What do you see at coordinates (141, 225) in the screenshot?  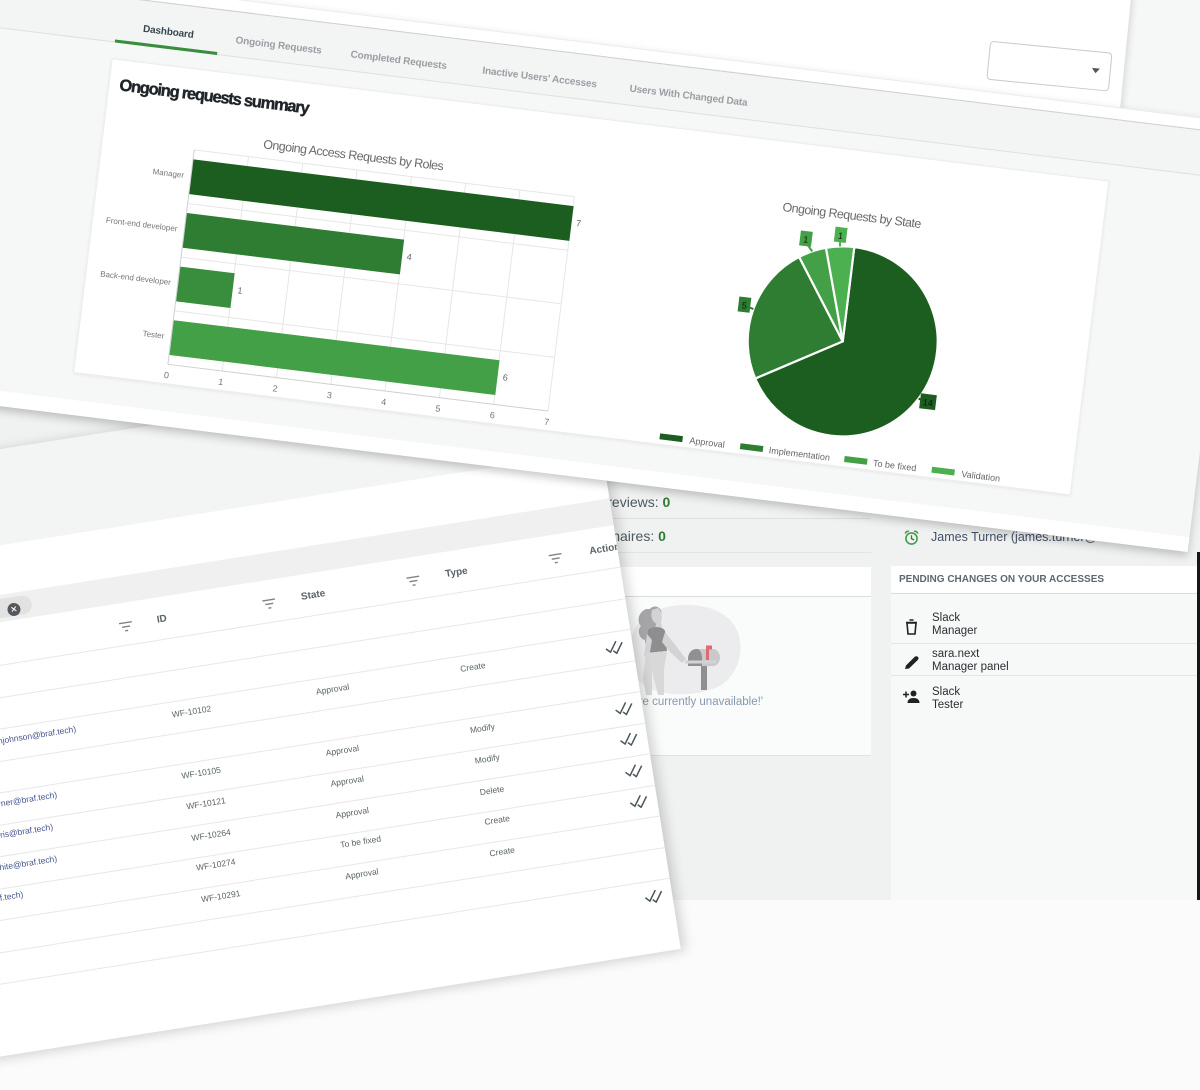 I see `svg-text: Front-end developer` at bounding box center [141, 225].